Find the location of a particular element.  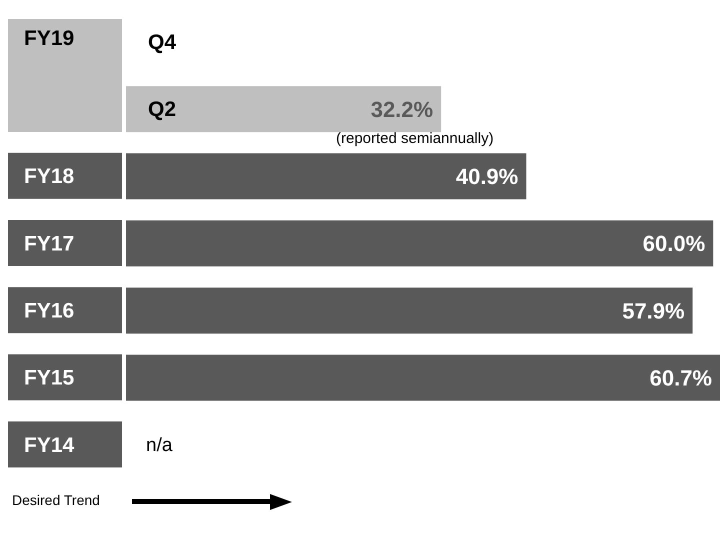

y-tick-label: FY14 is located at coordinates (49, 445).